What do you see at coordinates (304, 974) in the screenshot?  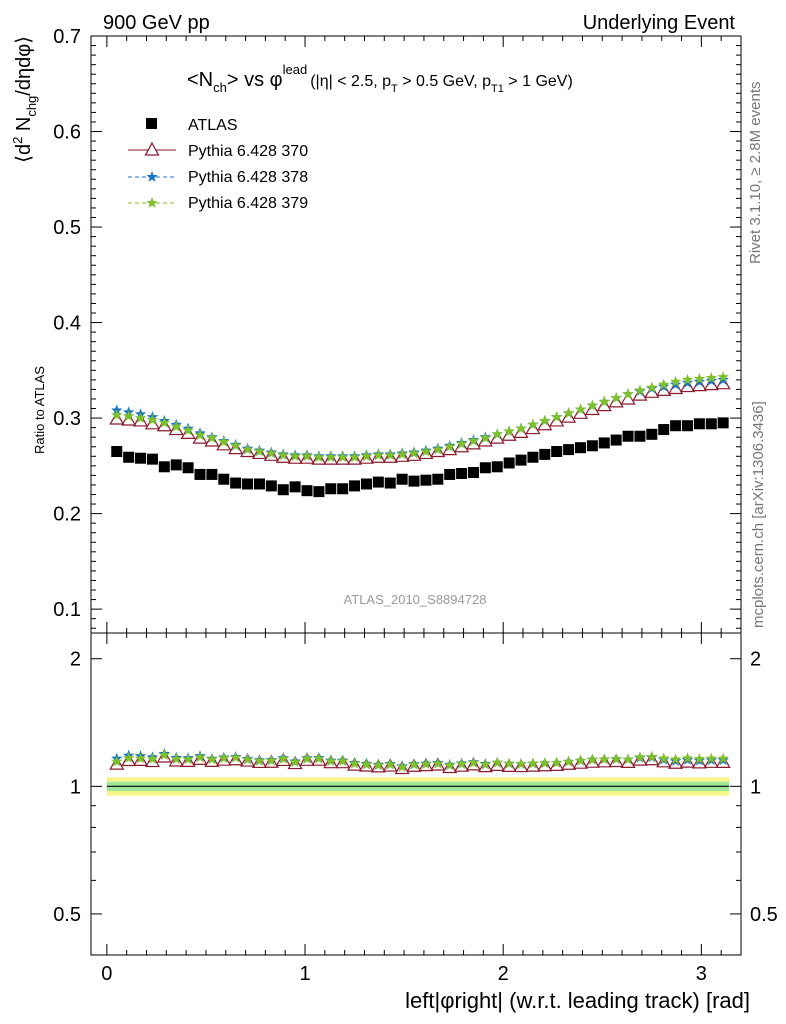 I see `x-tick-label: 1` at bounding box center [304, 974].